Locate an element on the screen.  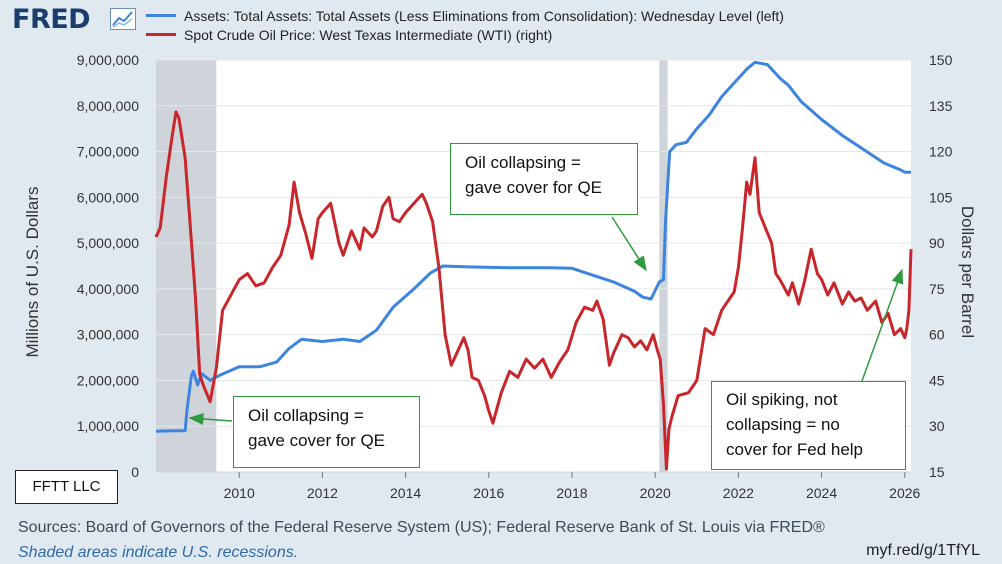
x-tick-label: 2024 is located at coordinates (821, 493).